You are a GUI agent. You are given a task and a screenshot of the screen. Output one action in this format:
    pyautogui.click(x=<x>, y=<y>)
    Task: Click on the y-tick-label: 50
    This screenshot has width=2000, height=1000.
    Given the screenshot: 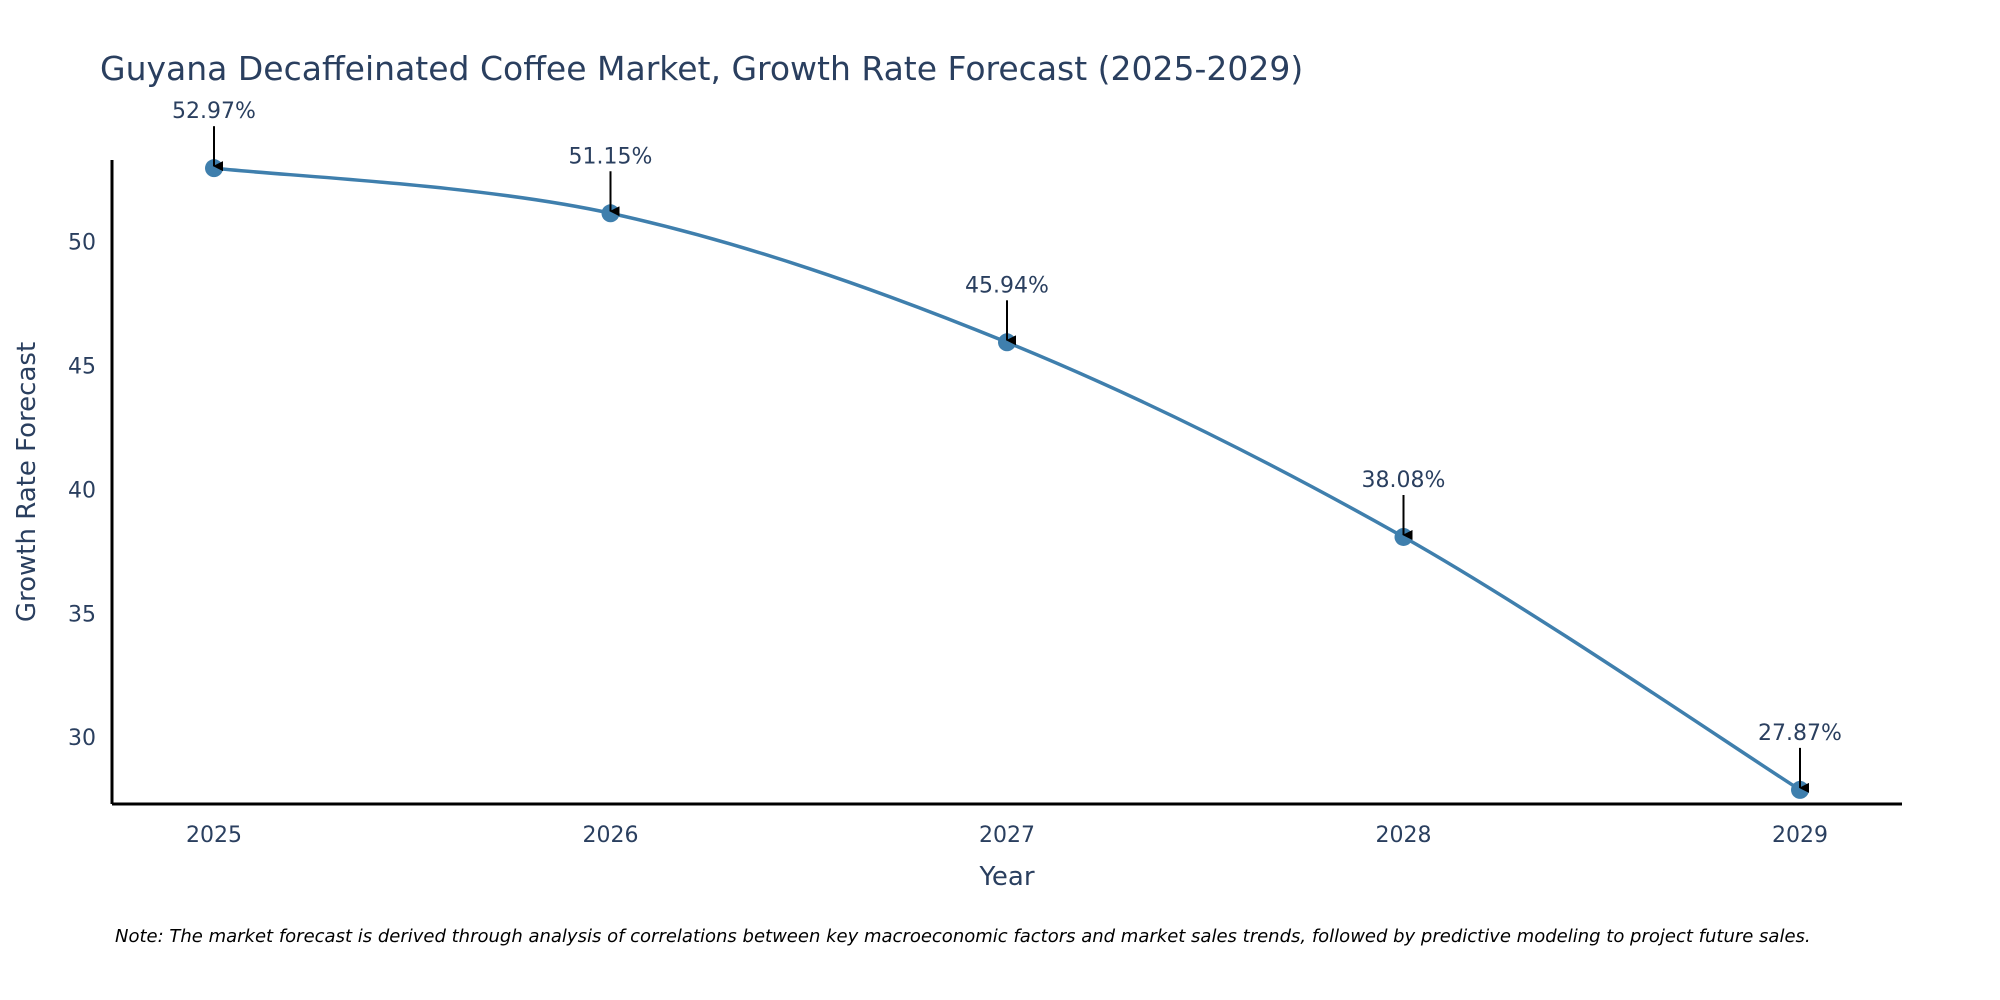 What is the action you would take?
    pyautogui.click(x=82, y=243)
    